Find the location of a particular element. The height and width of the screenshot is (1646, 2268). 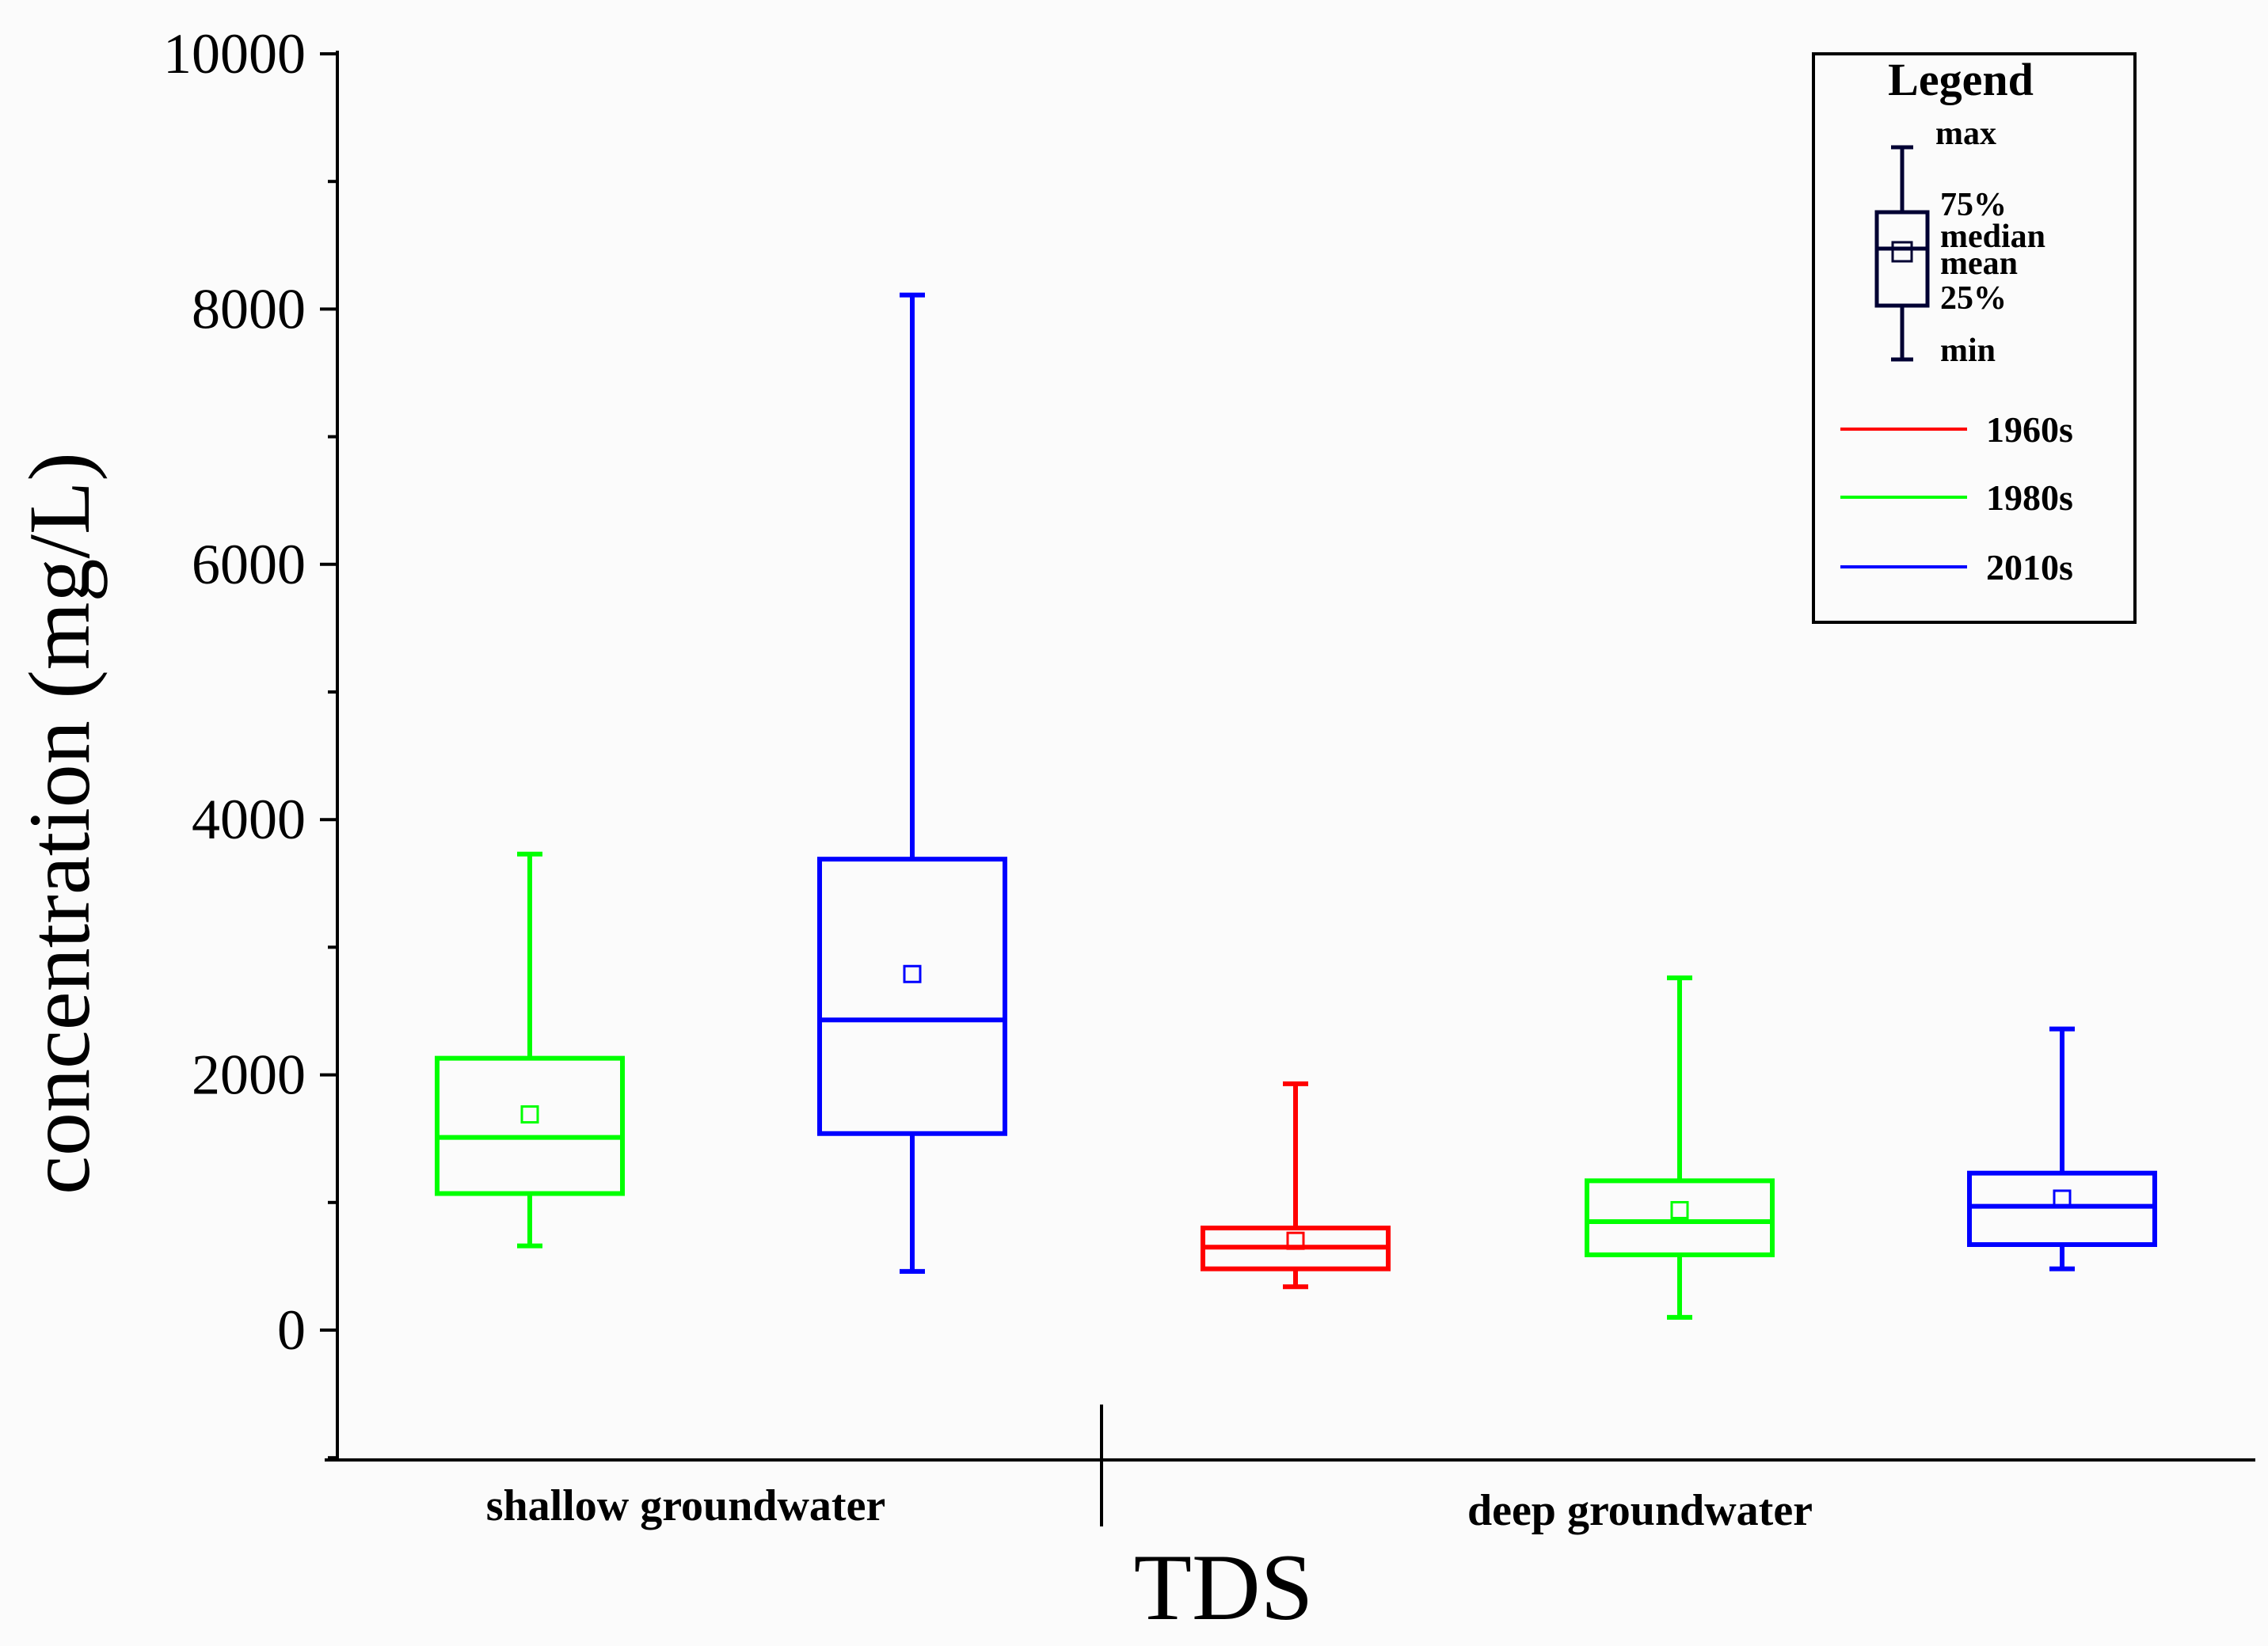

box-2010s-deep is located at coordinates (2062, 1149).